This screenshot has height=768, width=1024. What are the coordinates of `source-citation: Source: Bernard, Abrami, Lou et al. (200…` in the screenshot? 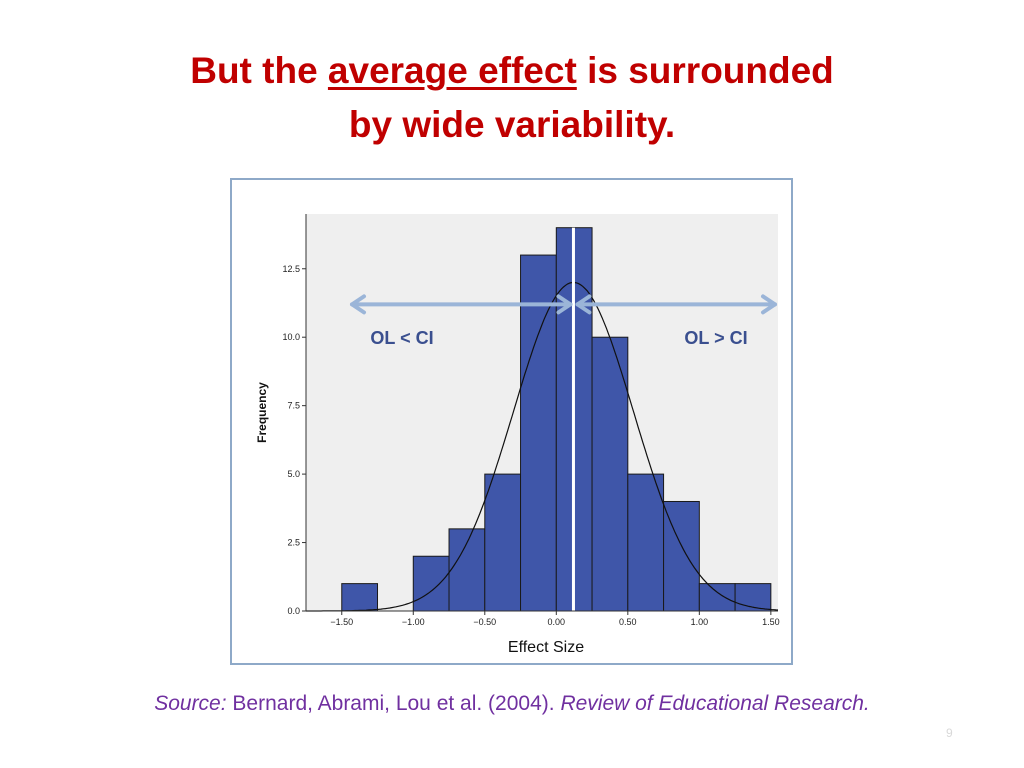 It's located at (512, 704).